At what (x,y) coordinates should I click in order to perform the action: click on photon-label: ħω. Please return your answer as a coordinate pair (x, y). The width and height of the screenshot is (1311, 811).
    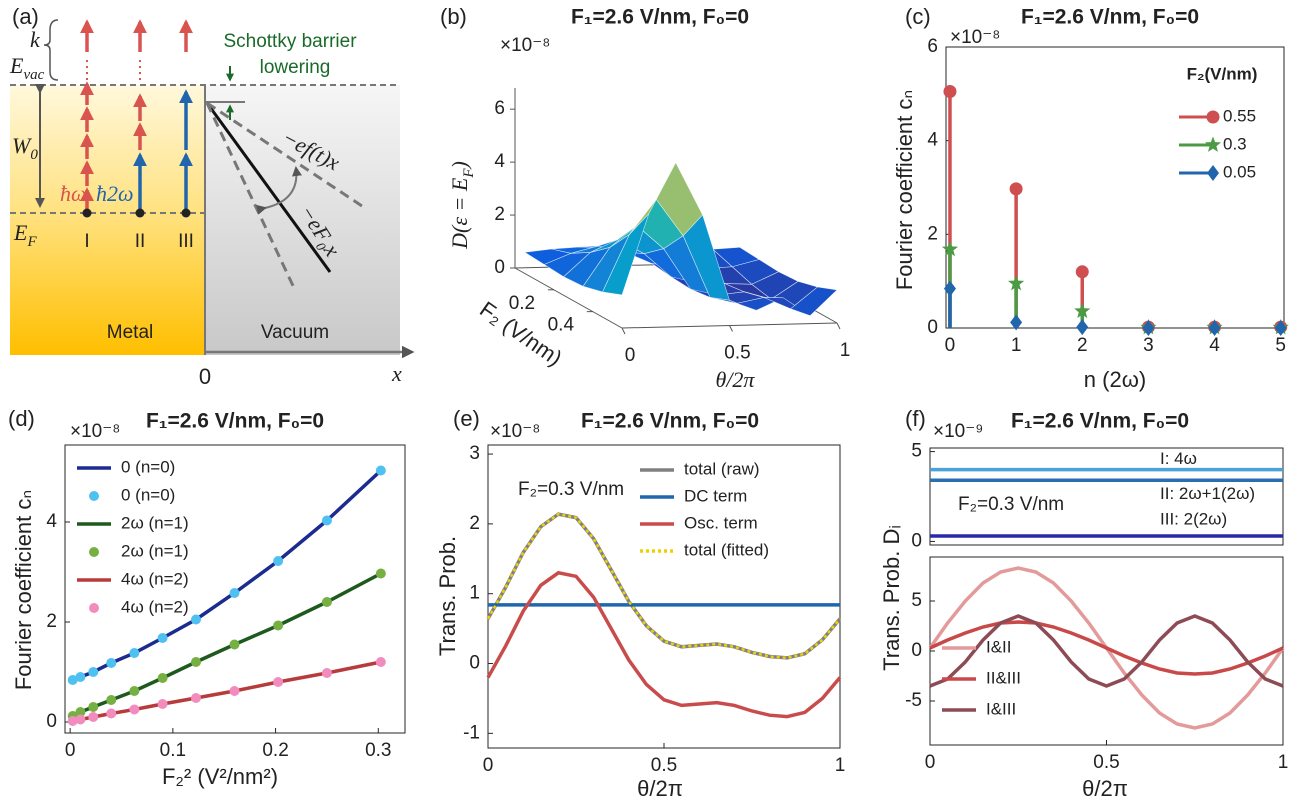
    Looking at the image, I should click on (73, 193).